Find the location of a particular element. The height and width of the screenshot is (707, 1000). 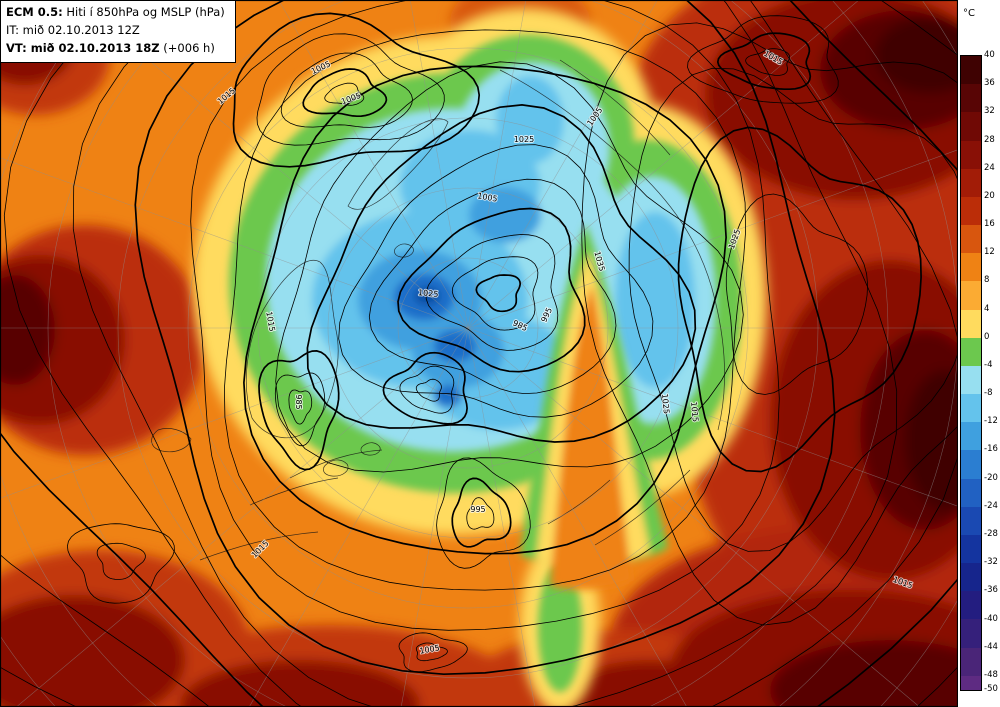

isobar-label: 1015 is located at coordinates (694, 411).